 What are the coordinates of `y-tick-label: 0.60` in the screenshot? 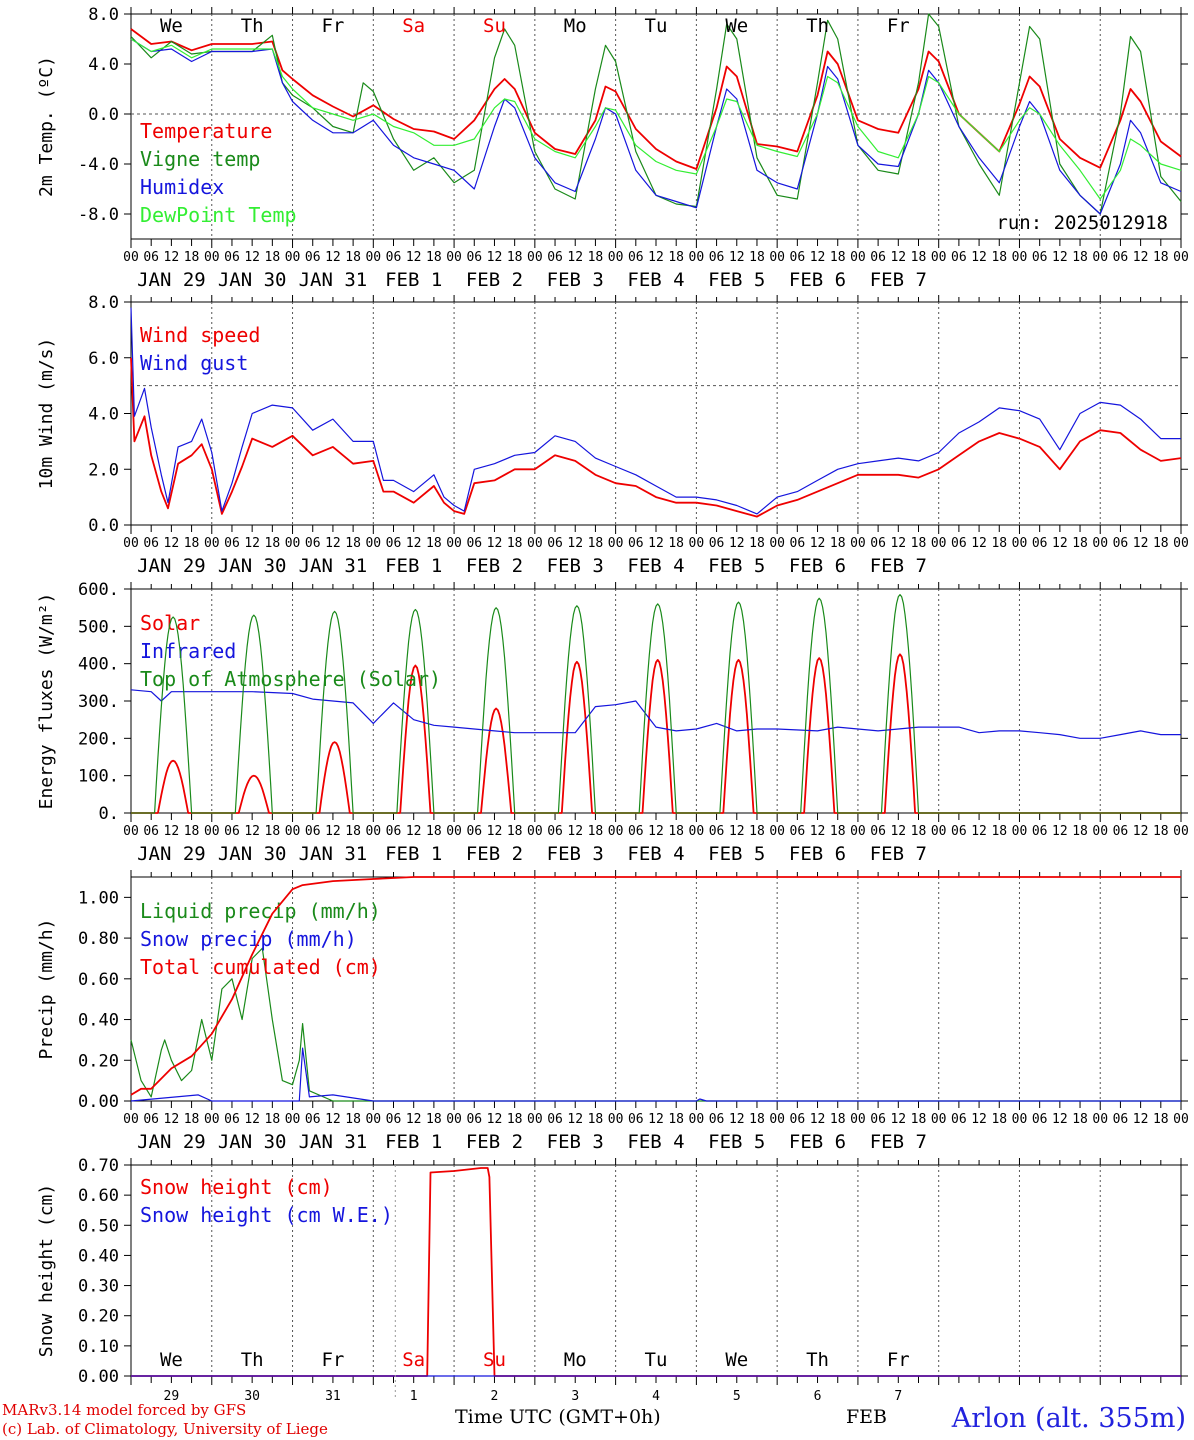 It's located at (98, 980).